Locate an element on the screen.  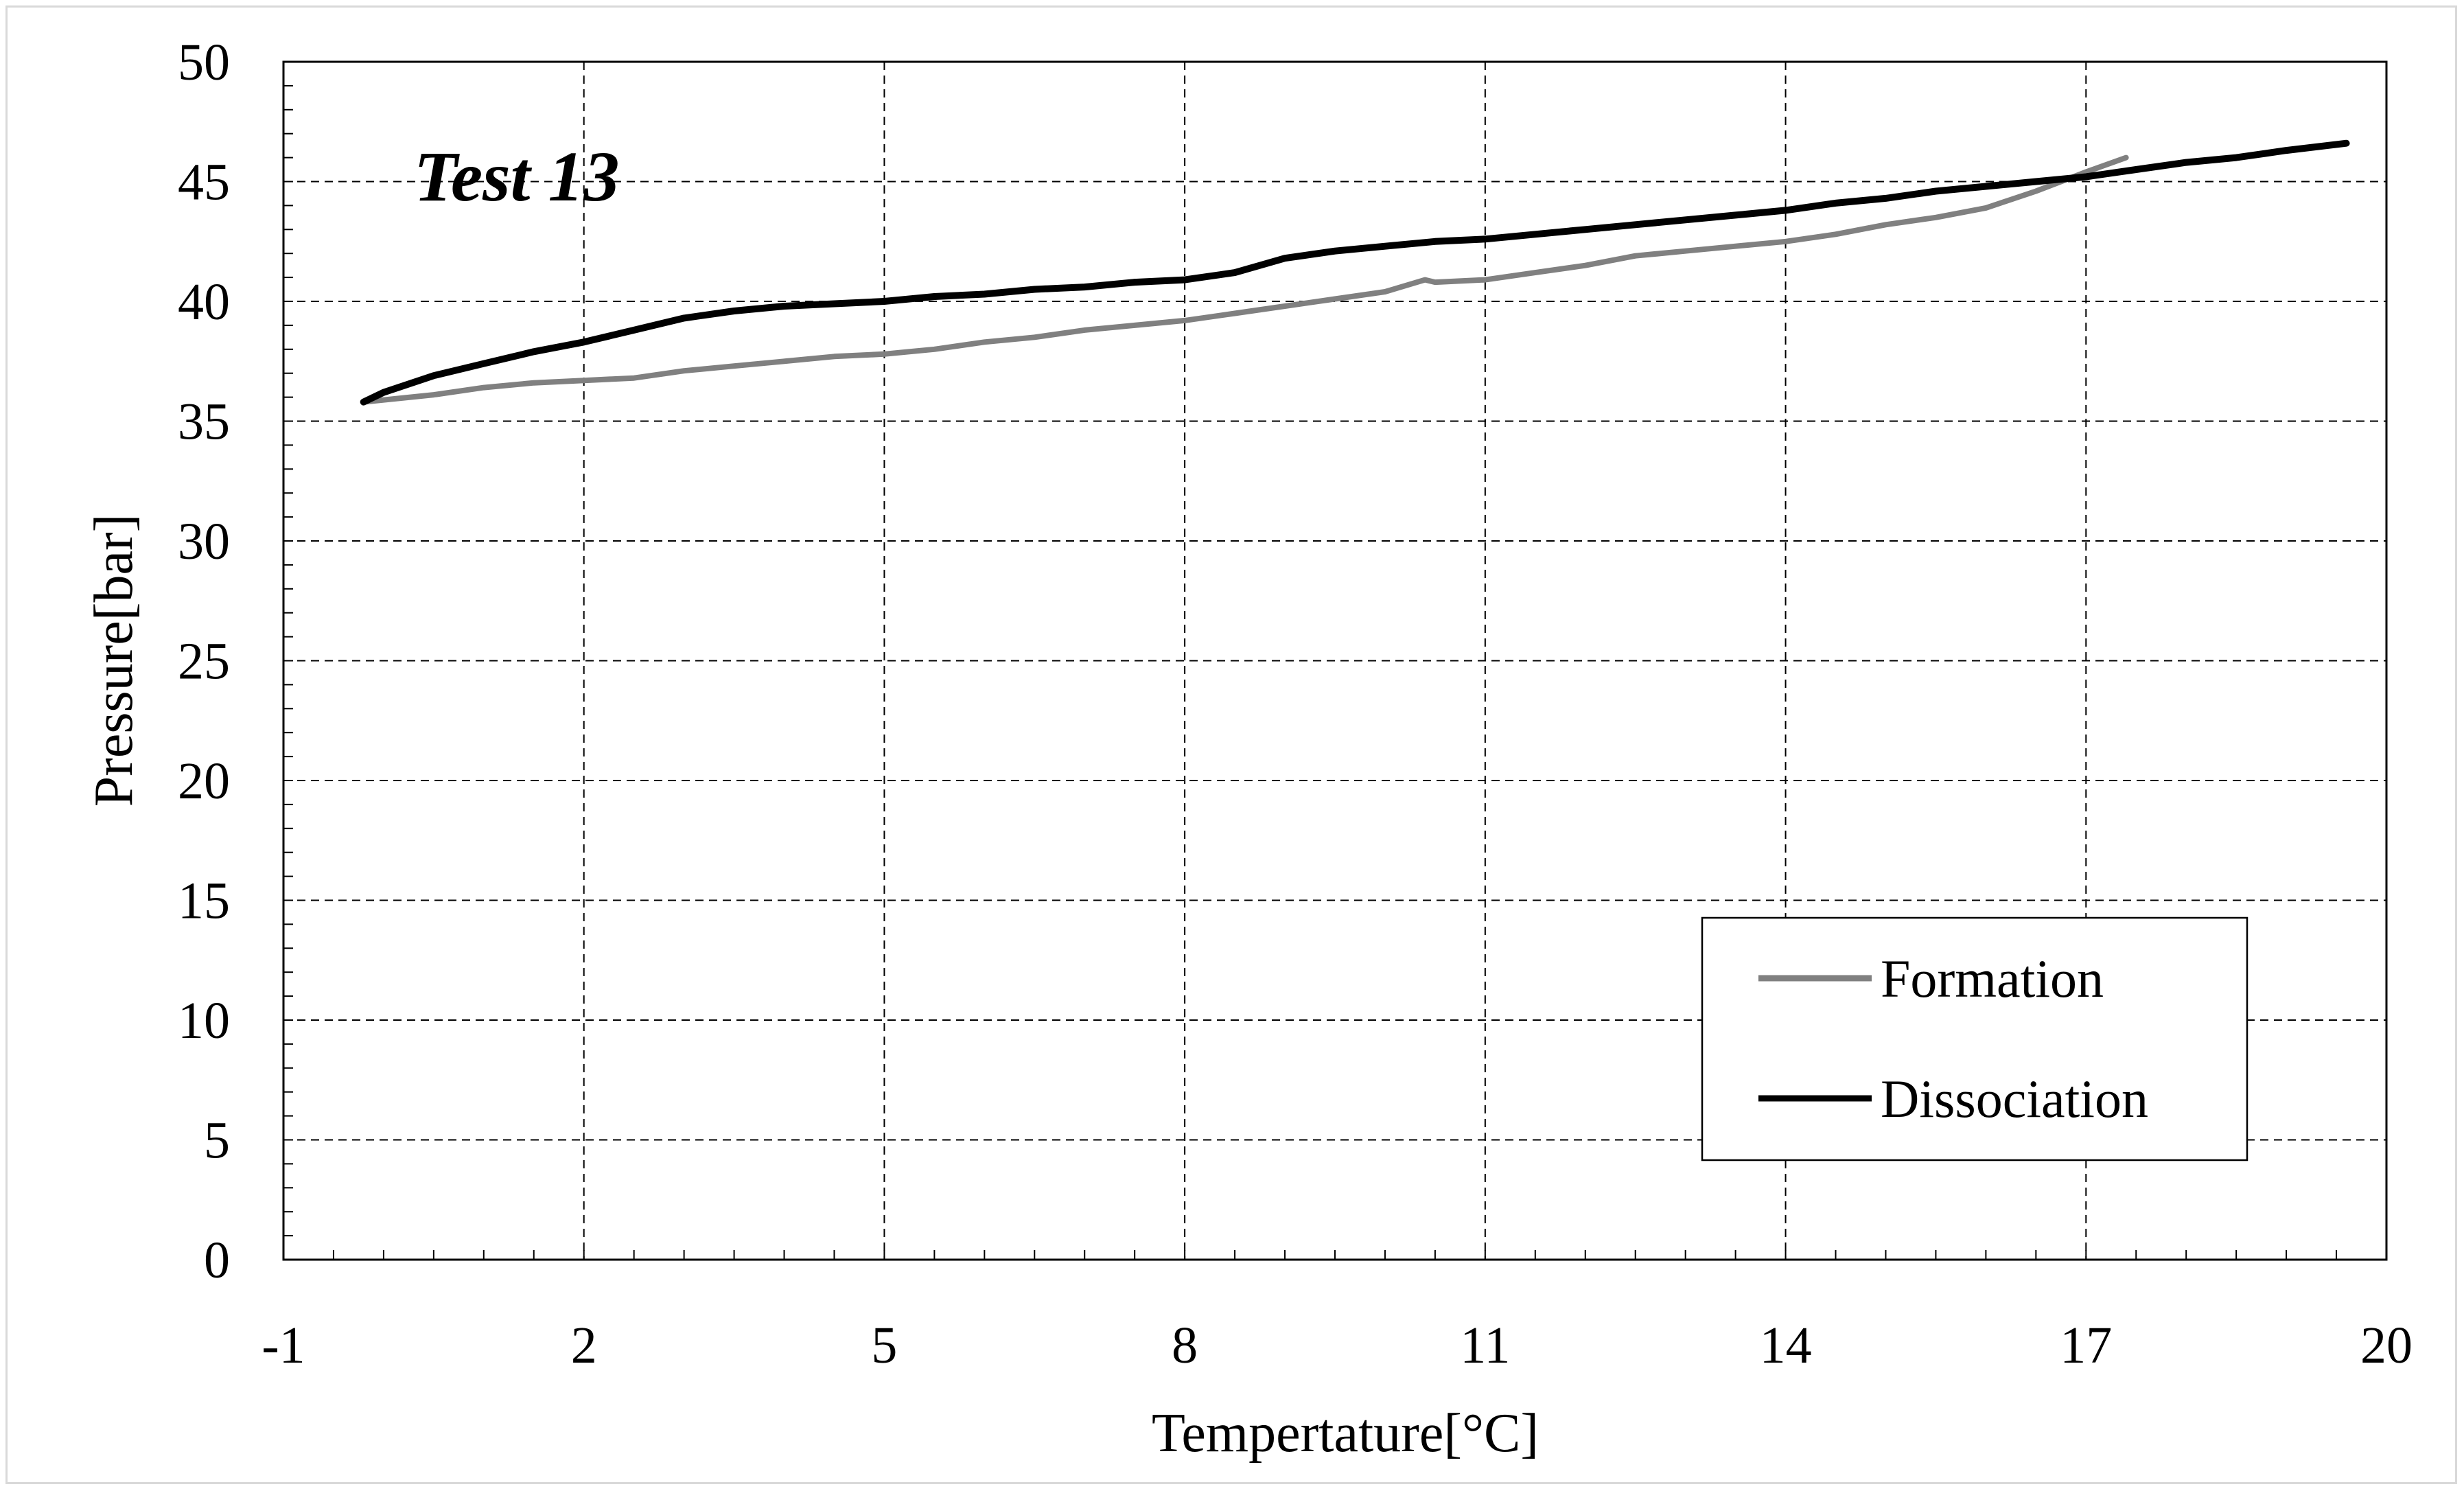
y-tick-labels: 0 5 10 15 20 25 30 35 40 45 50 is located at coordinates (204, 661).